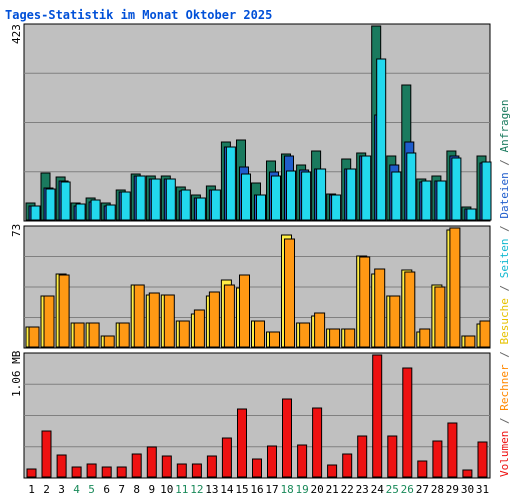  I want to click on x-tick-day-5: 5, so click(91, 489).